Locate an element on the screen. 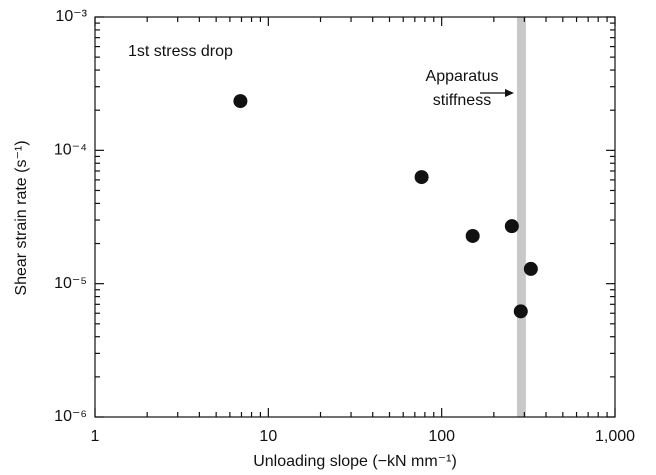  annotation: Apparatus is located at coordinates (462, 76).